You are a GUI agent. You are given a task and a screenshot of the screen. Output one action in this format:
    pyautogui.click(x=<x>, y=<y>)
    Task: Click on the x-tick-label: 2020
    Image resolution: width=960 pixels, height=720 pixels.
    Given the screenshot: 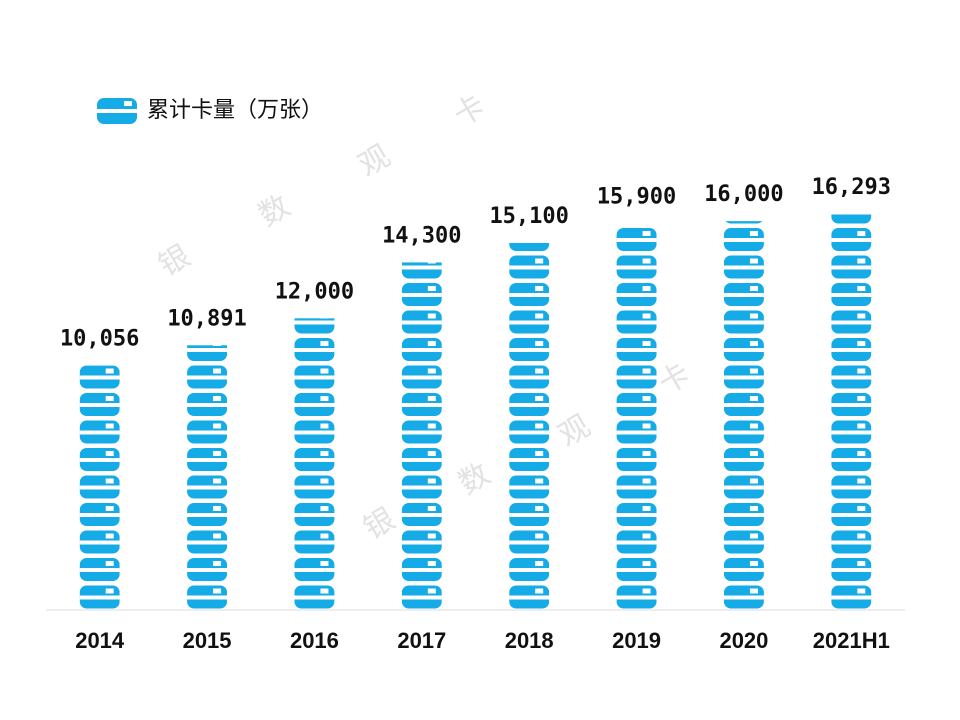 What is the action you would take?
    pyautogui.click(x=743, y=640)
    